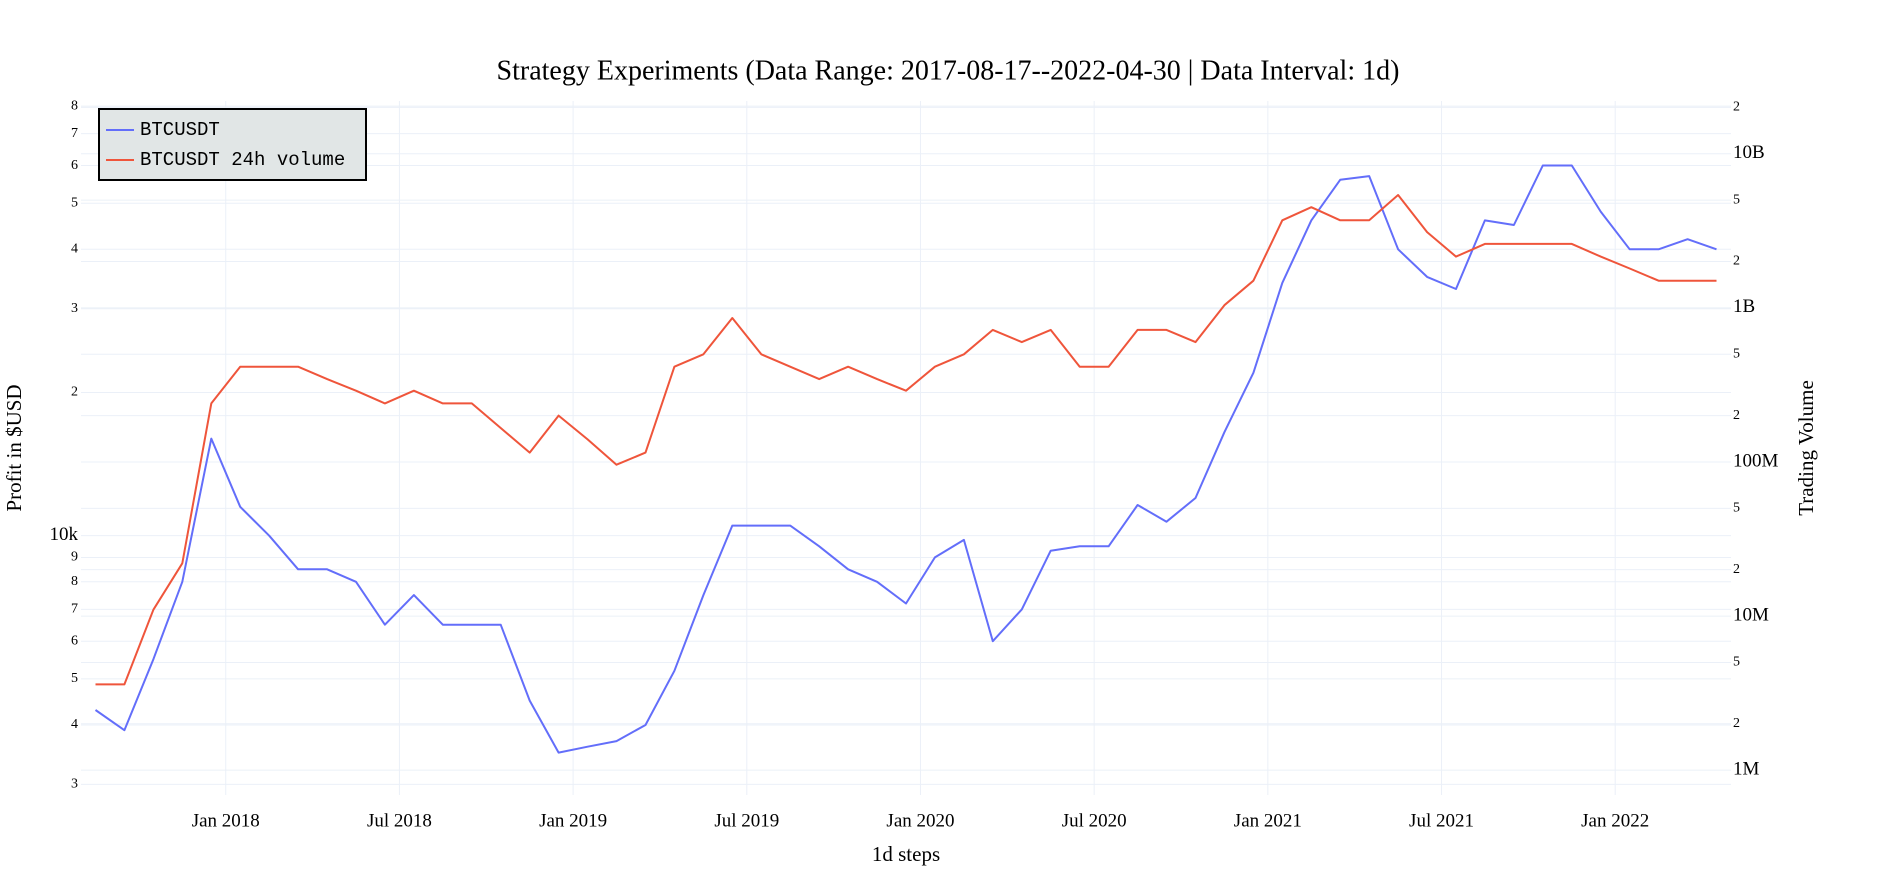 The height and width of the screenshot is (878, 1896). I want to click on legend: BTCUSDT BTCUSDT 24h volume, so click(232, 144).